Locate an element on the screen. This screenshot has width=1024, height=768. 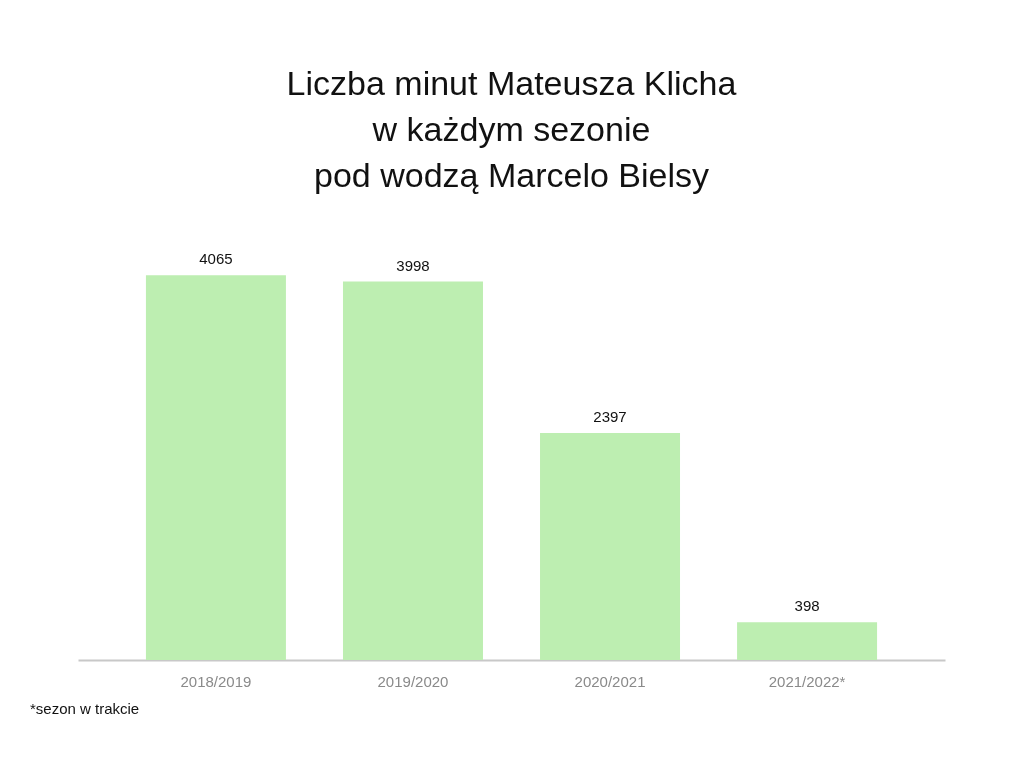
data-label: 4065 is located at coordinates (216, 259).